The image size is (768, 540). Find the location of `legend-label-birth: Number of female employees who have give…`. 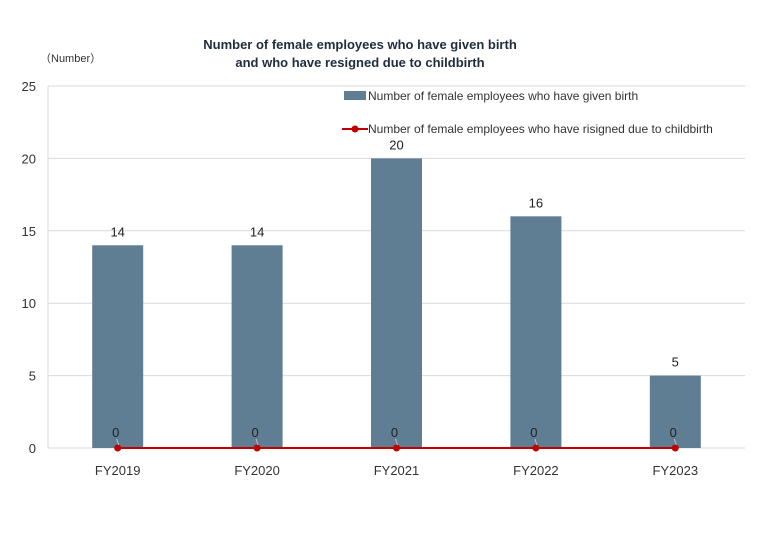

legend-label-birth: Number of female employees who have give… is located at coordinates (503, 96).